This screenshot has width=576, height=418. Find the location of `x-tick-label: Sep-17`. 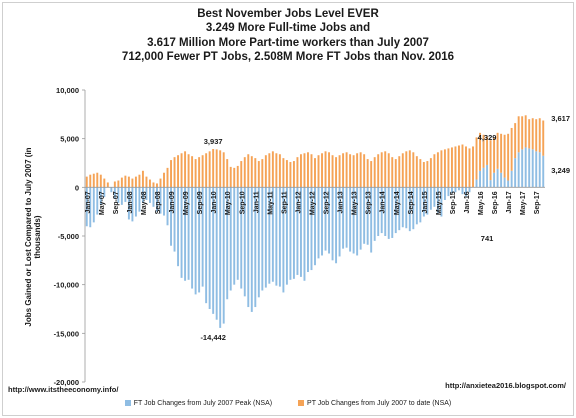

x-tick-label: Sep-17 is located at coordinates (537, 202).